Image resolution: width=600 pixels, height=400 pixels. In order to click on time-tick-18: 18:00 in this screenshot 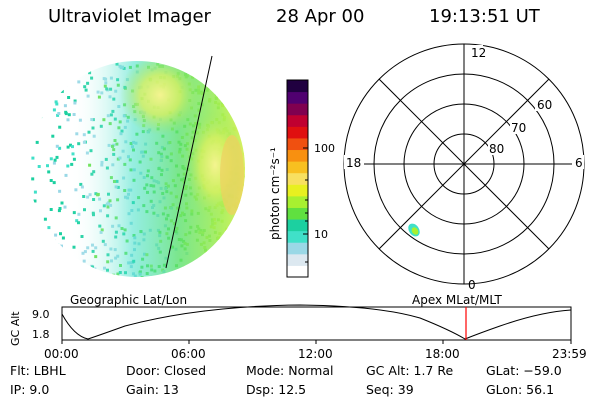, I will do `click(442, 354)`.